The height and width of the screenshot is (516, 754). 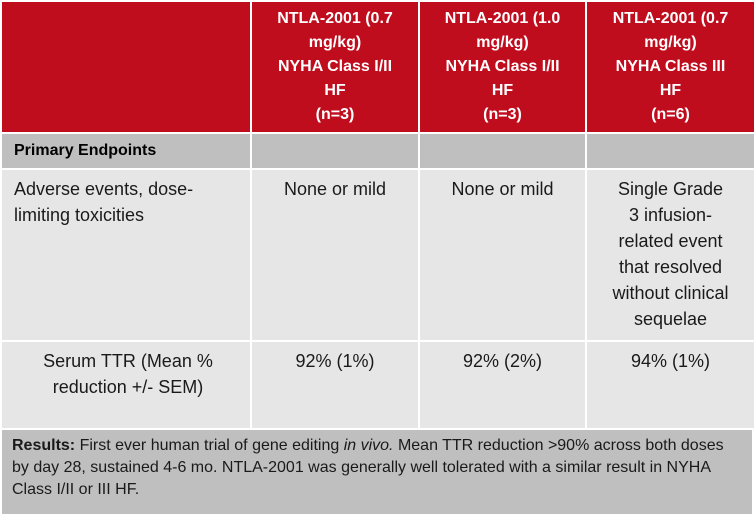 I want to click on header-col-3-line: (n=6), so click(x=670, y=114).